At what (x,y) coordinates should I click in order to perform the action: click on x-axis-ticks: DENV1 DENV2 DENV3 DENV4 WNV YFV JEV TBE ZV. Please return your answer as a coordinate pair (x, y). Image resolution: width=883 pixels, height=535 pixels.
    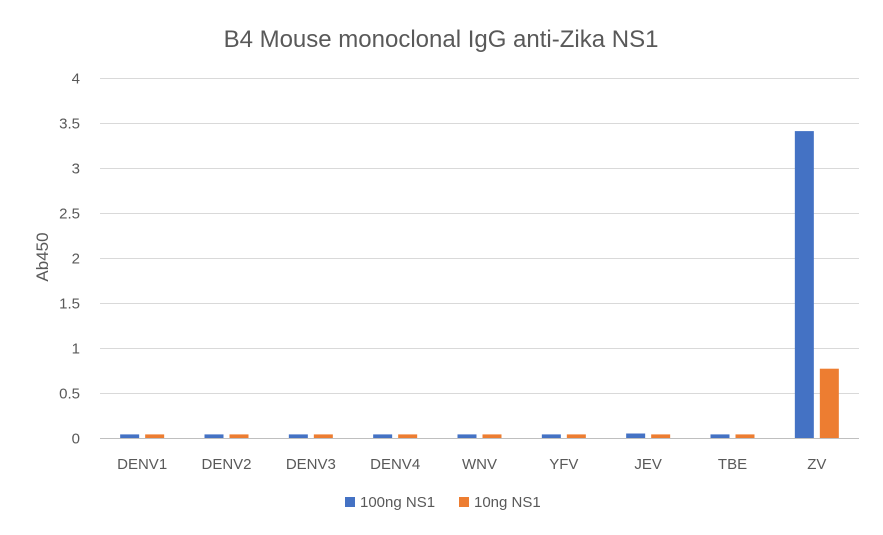
    Looking at the image, I should click on (471, 464).